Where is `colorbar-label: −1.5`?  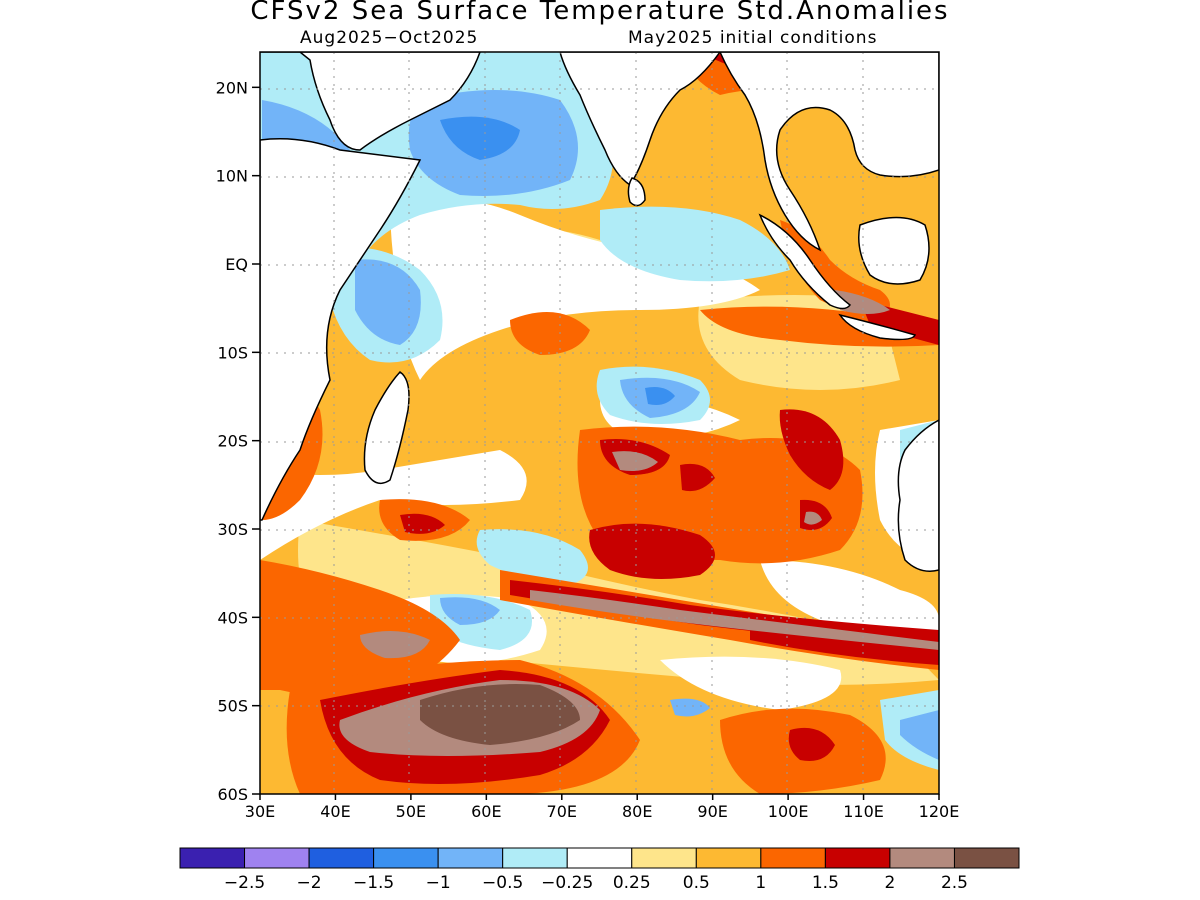
colorbar-label: −1.5 is located at coordinates (373, 883).